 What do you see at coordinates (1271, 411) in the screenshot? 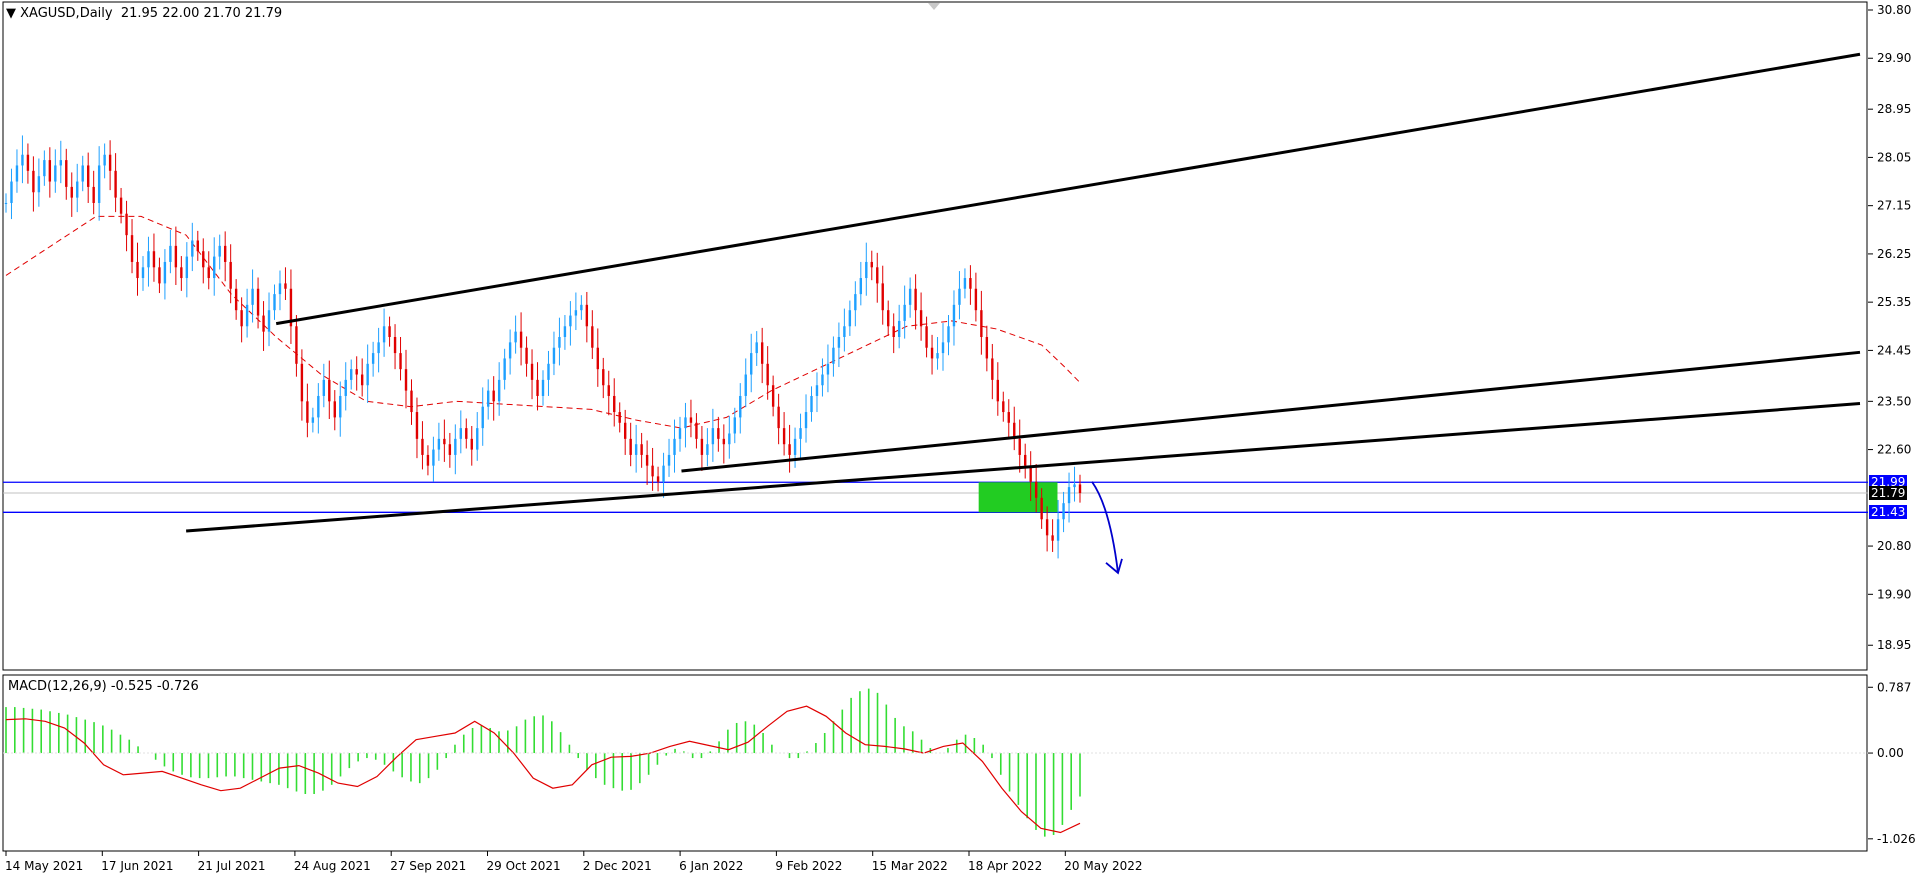
I see `channel-mid-trendline` at bounding box center [1271, 411].